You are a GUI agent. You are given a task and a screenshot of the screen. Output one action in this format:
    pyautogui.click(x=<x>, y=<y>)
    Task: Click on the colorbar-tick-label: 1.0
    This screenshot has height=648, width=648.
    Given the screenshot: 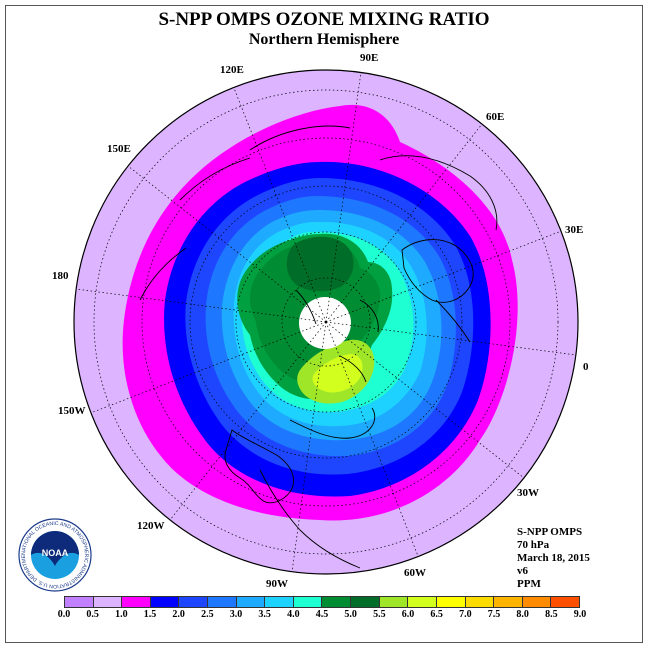 What is the action you would take?
    pyautogui.click(x=121, y=614)
    